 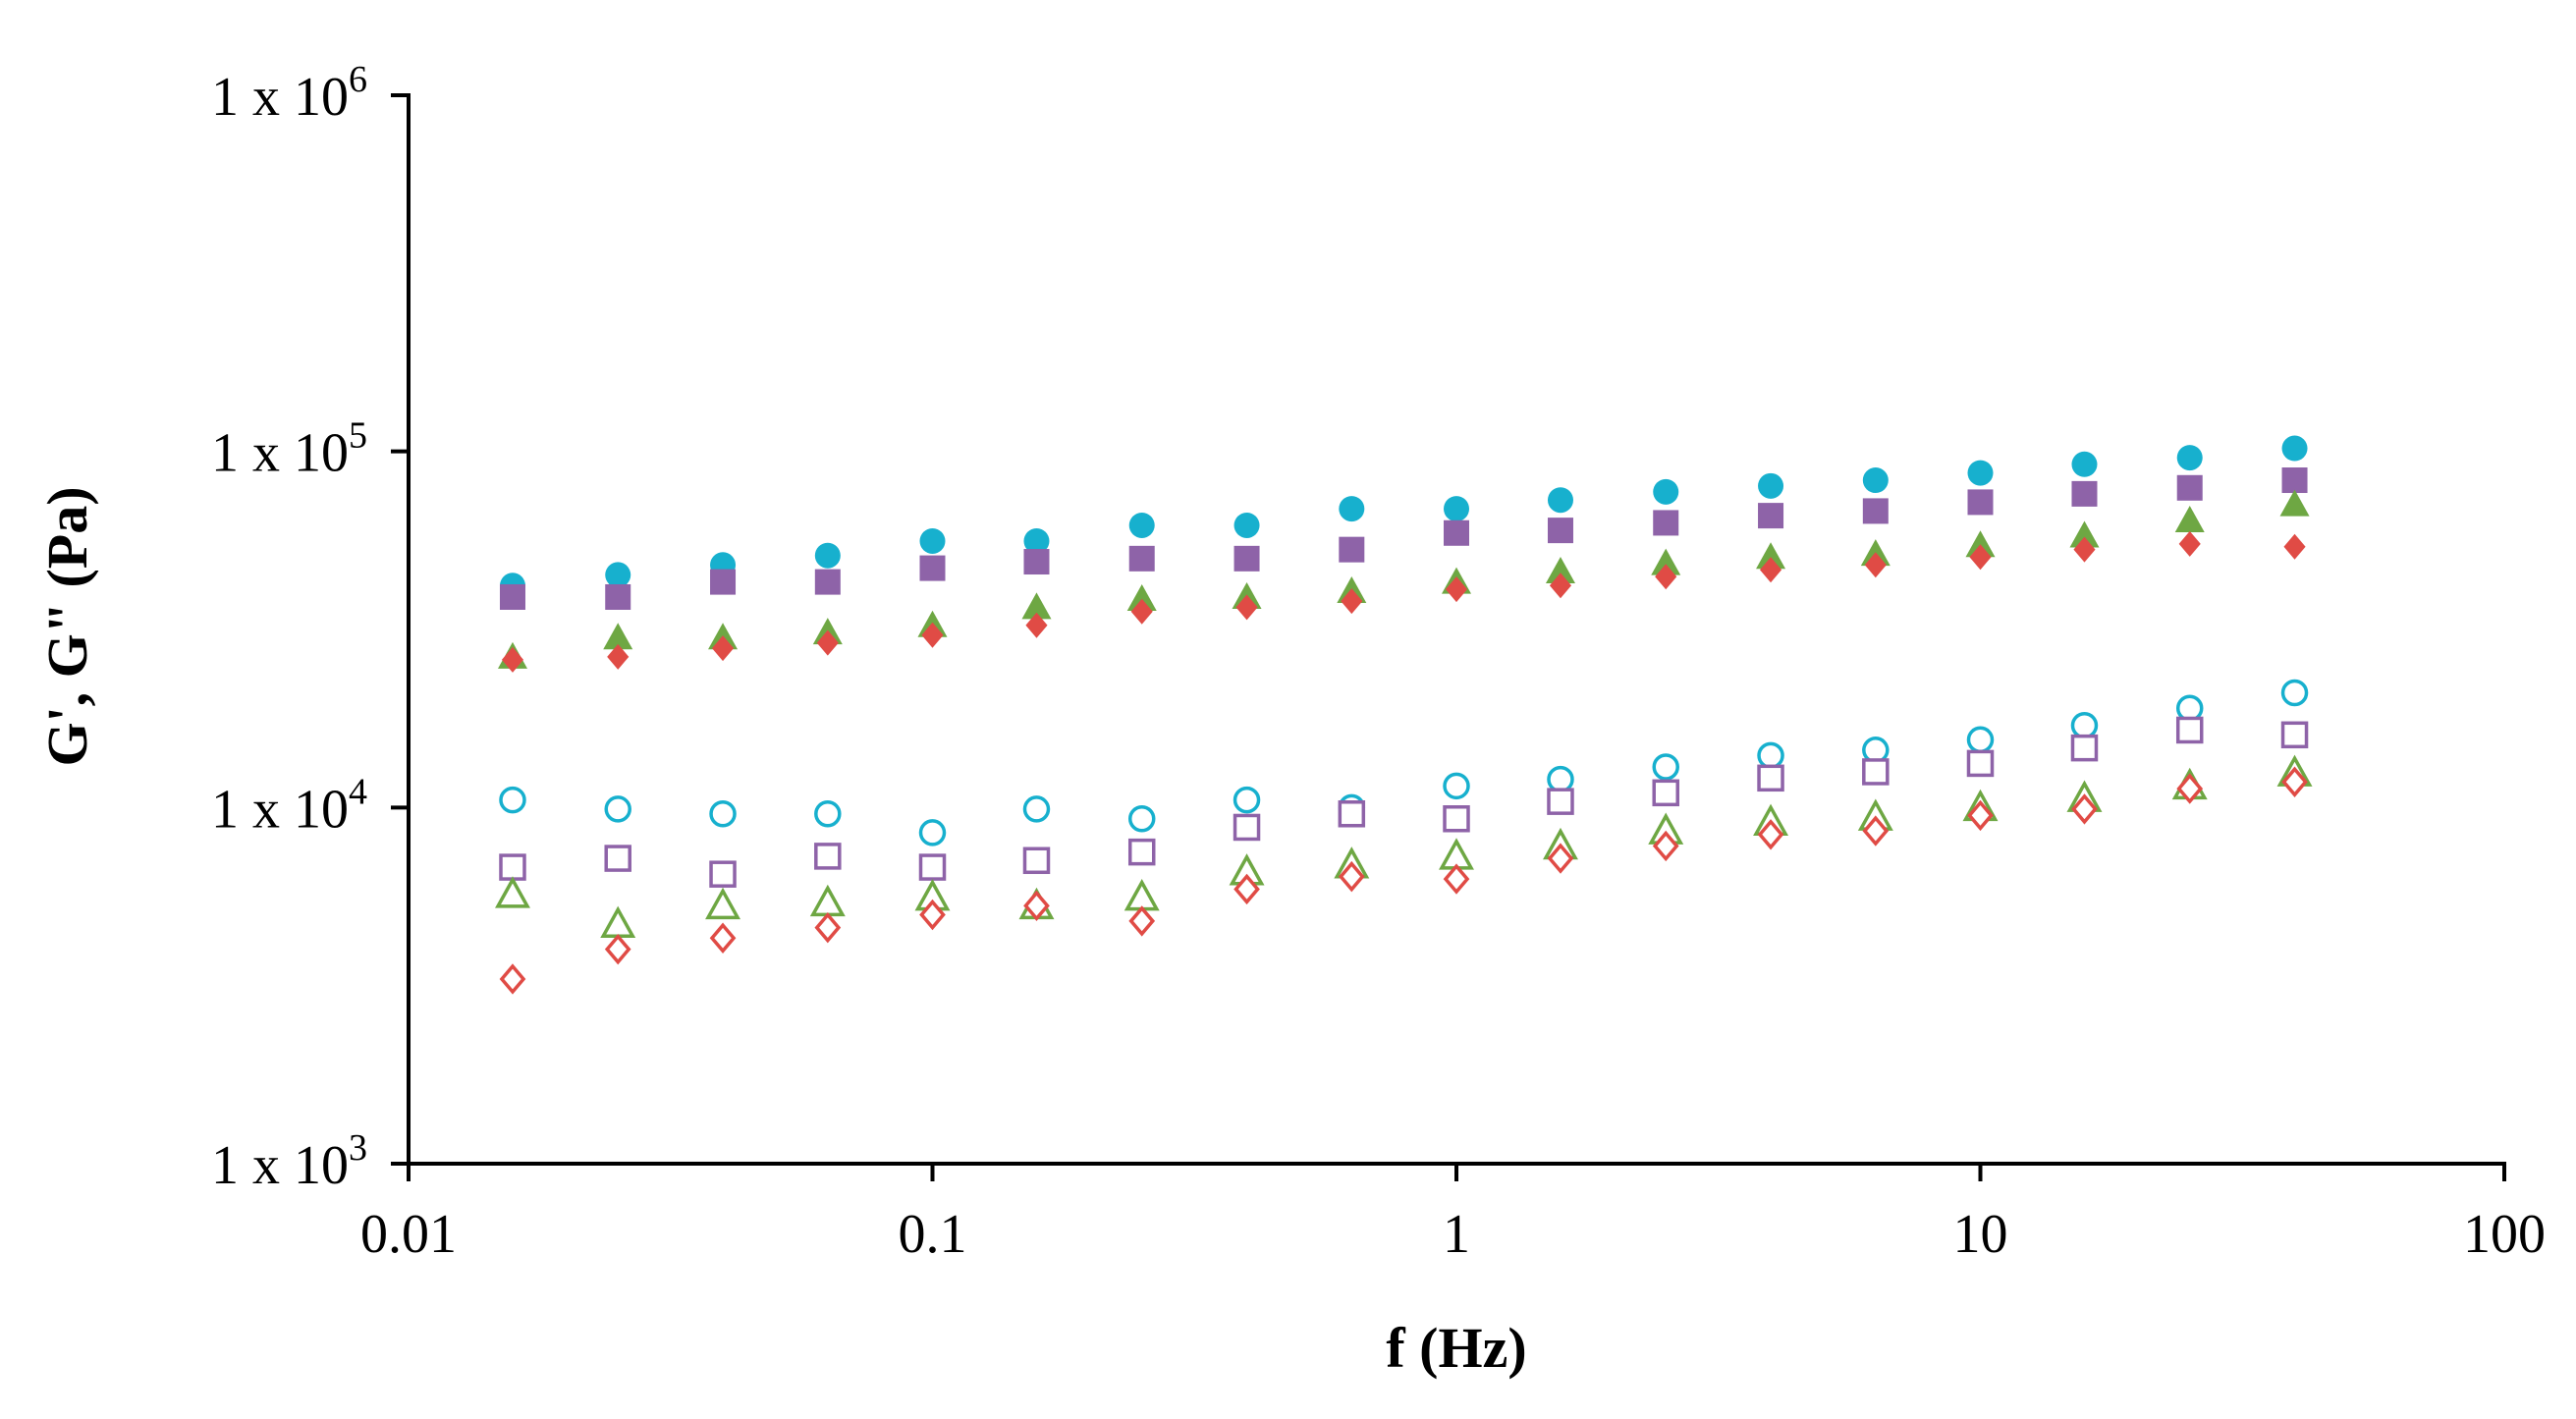 I want to click on series-4-circle-open, so click(x=1404, y=762).